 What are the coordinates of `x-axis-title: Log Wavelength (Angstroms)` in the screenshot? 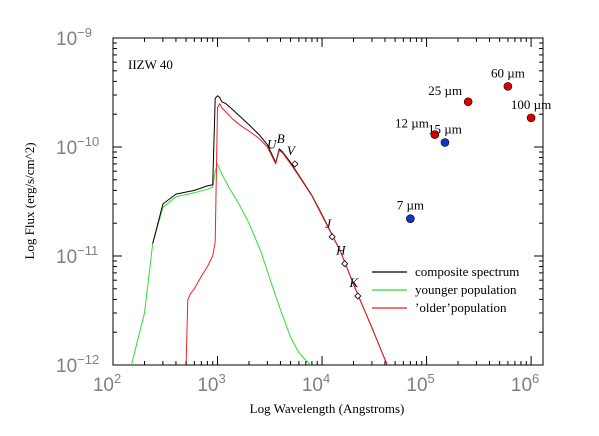 It's located at (327, 408).